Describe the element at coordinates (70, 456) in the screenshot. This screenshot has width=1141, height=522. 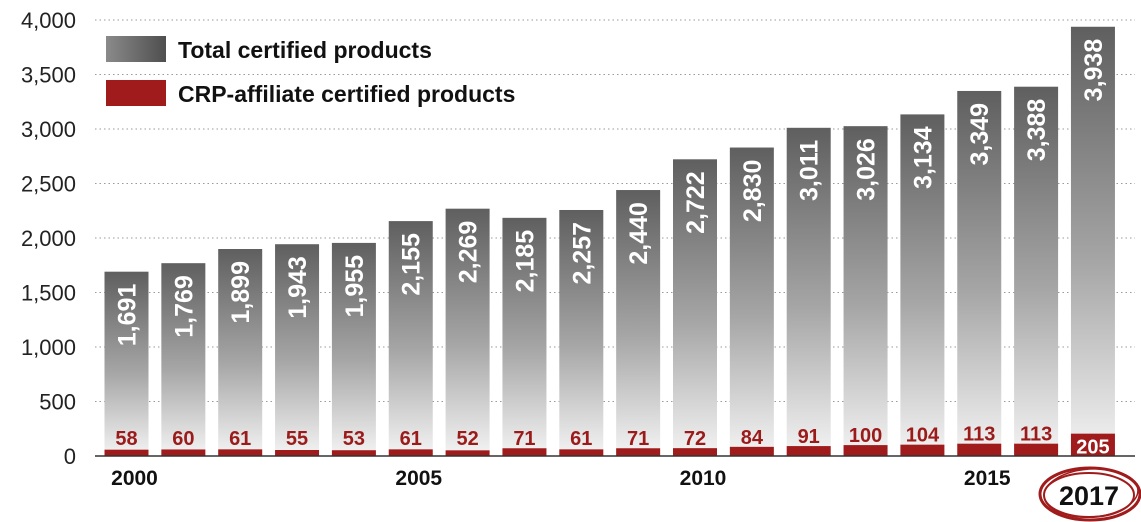
I see `y-tick-label: 0` at that location.